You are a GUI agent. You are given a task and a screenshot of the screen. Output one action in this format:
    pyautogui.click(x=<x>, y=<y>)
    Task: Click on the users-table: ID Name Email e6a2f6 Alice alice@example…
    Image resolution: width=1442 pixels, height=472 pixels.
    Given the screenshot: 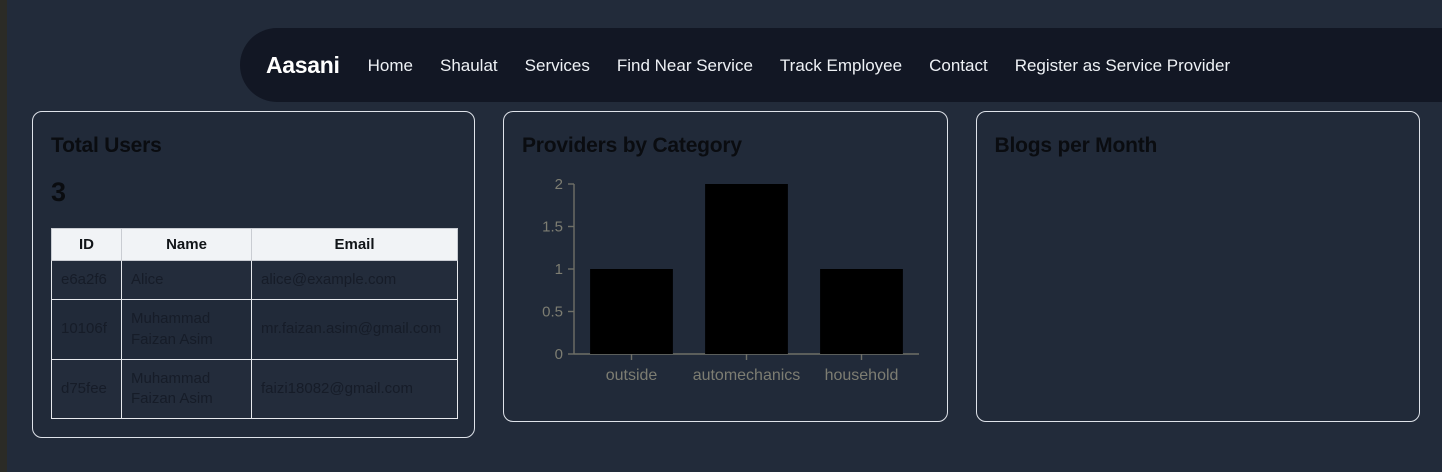 What is the action you would take?
    pyautogui.click(x=254, y=324)
    